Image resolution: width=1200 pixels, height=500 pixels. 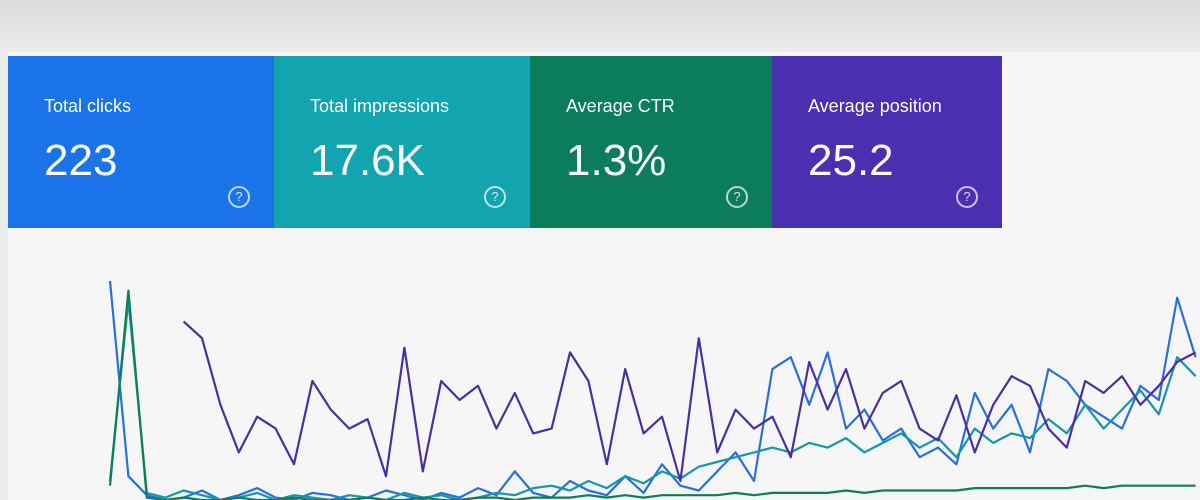 What do you see at coordinates (851, 160) in the screenshot?
I see `metric-value: 25.2` at bounding box center [851, 160].